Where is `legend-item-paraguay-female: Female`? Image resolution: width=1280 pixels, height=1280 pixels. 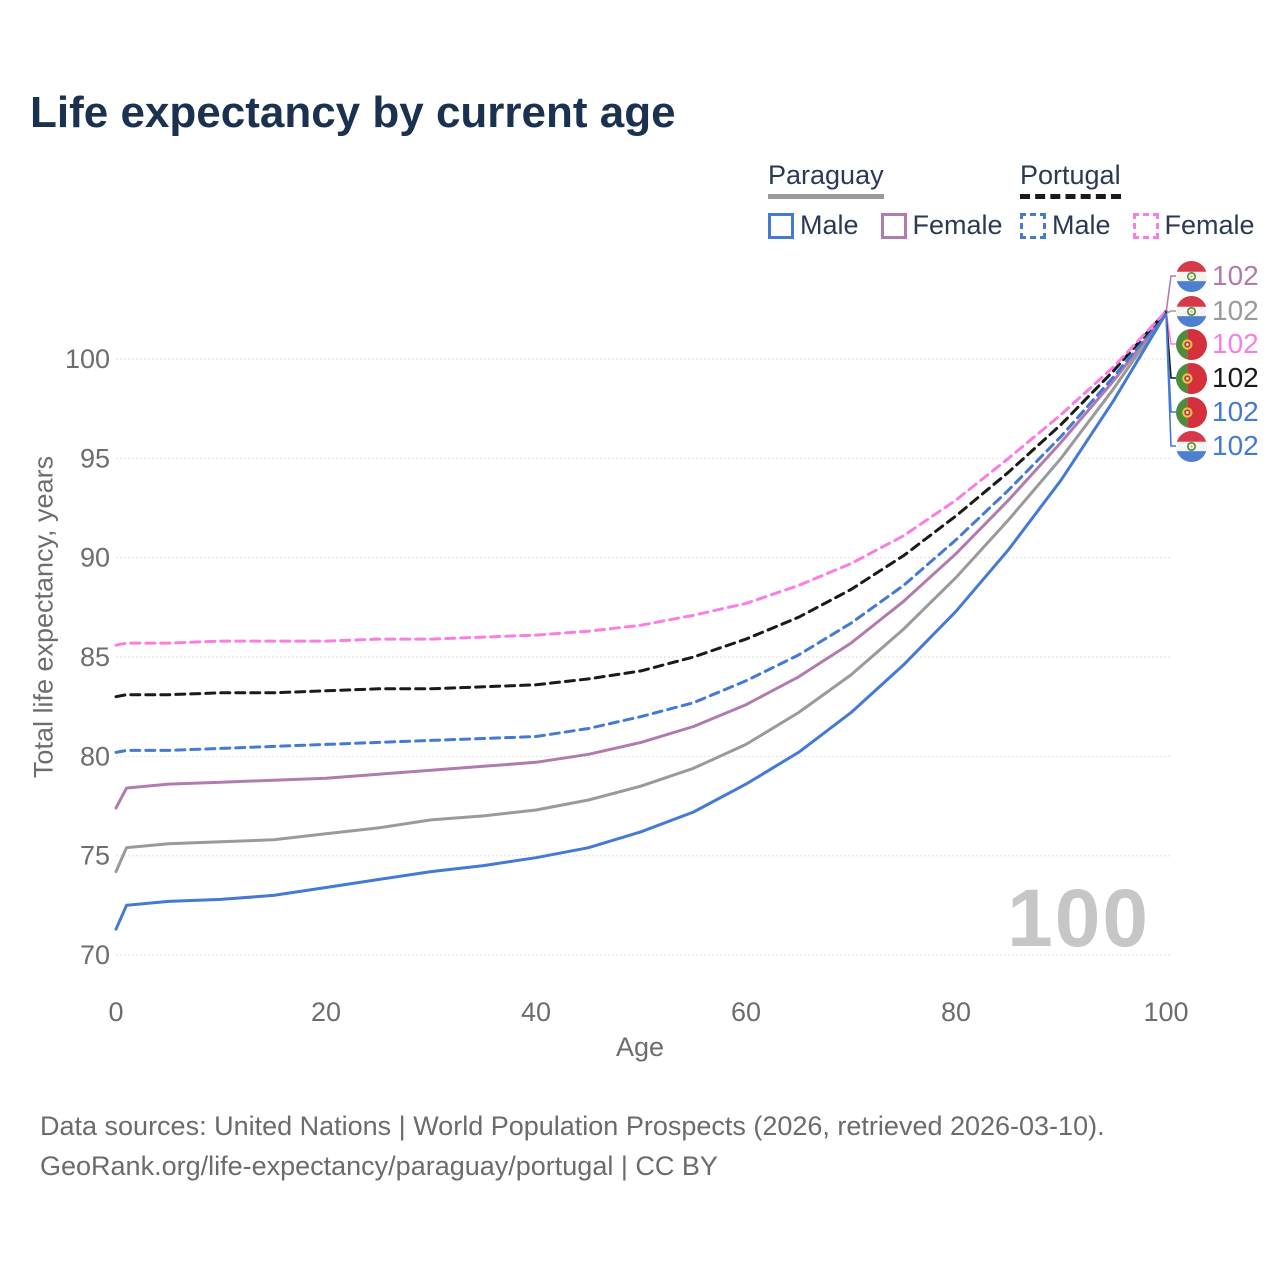 legend-item-paraguay-female: Female is located at coordinates (941, 225).